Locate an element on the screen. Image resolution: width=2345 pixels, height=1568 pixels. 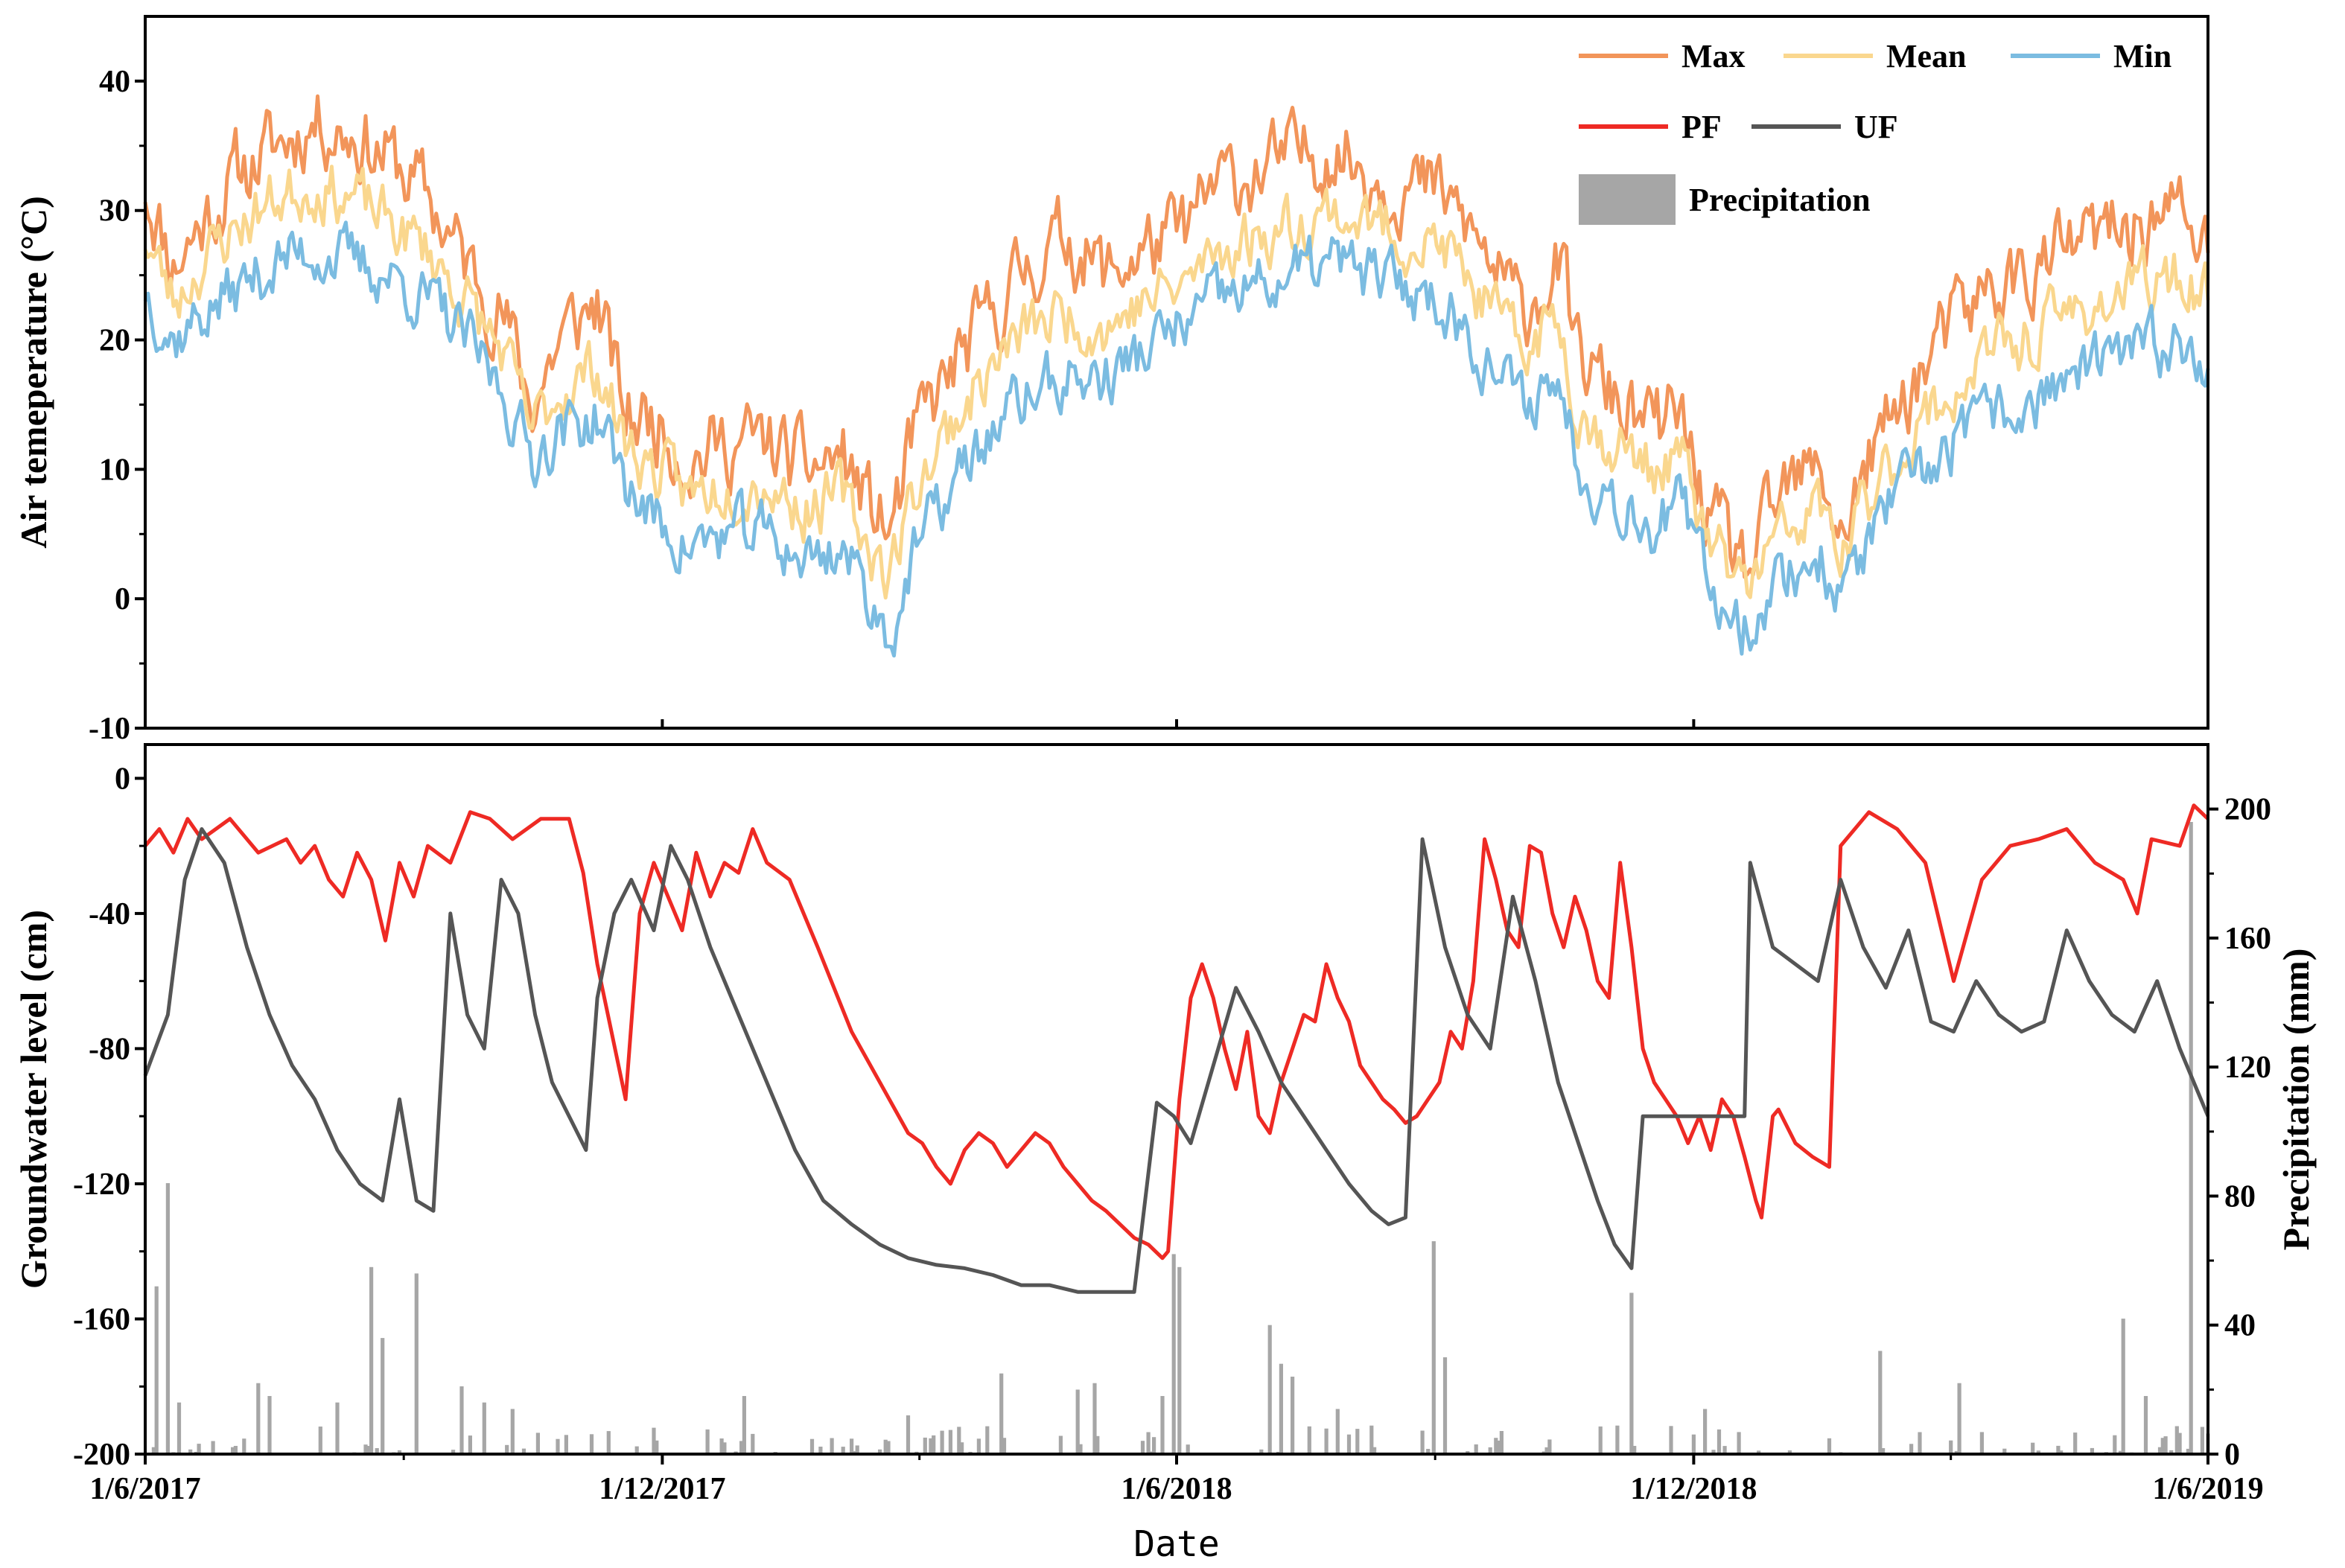
legend-max-label: Max is located at coordinates (1713, 56).